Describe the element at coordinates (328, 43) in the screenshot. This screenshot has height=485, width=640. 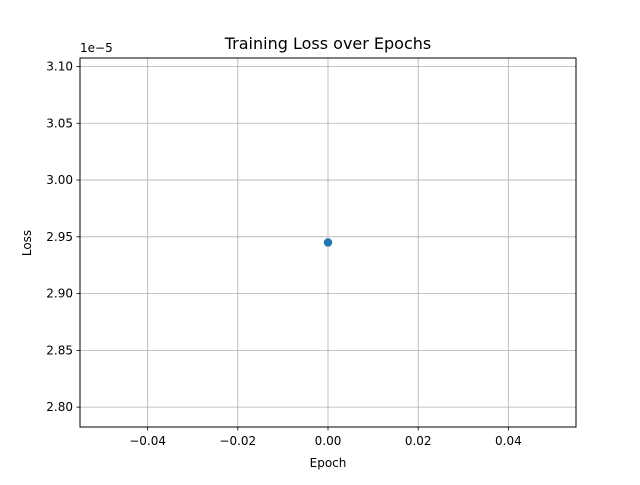
I see `chart-title: Training Loss over Epochs` at that location.